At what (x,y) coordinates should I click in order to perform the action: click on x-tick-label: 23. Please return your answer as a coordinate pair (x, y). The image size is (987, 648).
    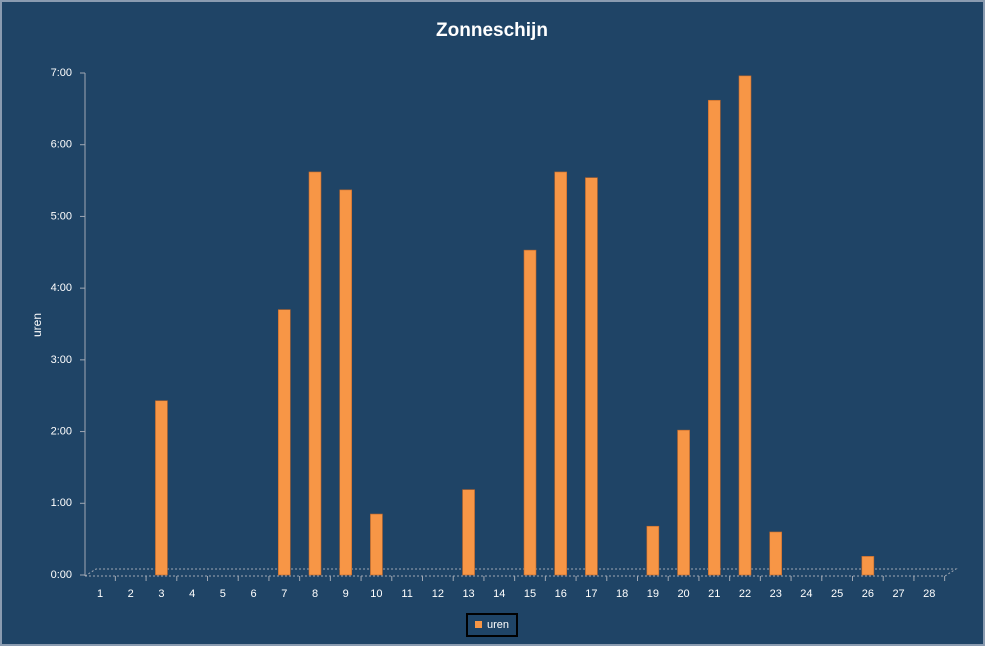
    Looking at the image, I should click on (776, 594).